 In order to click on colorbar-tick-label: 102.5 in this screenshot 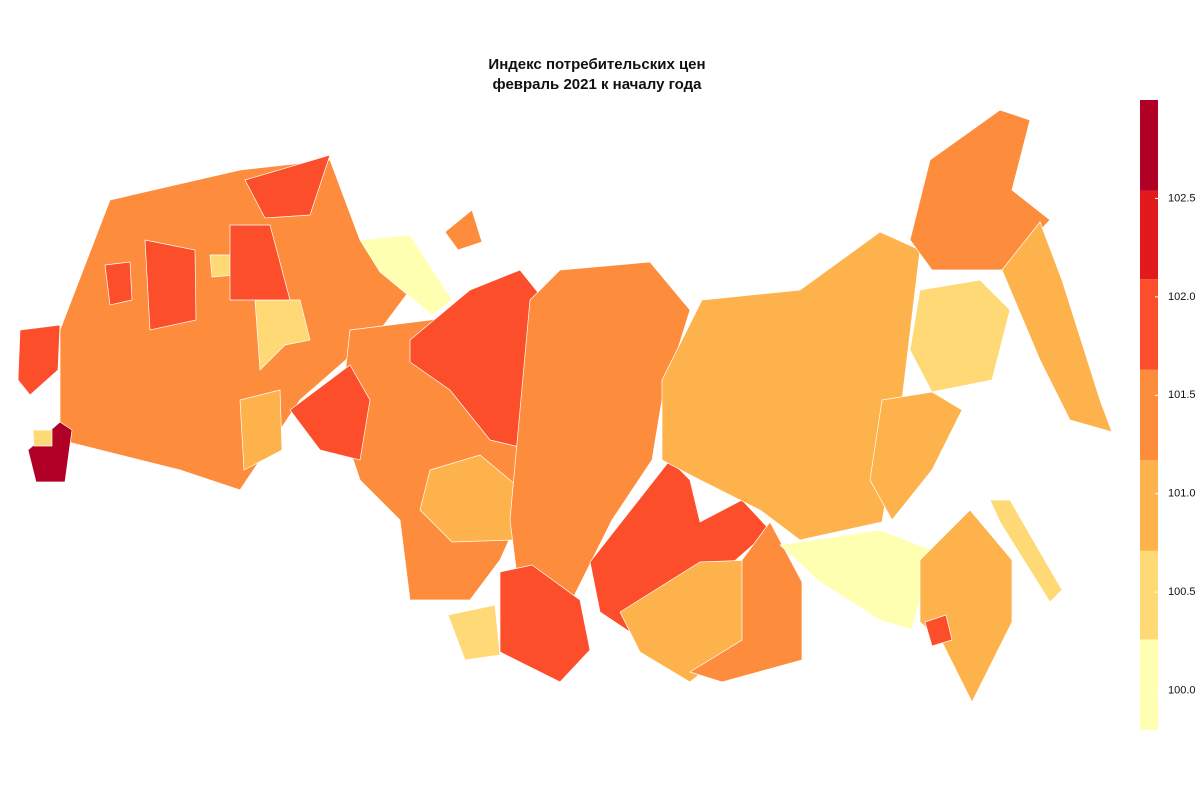, I will do `click(1182, 198)`.